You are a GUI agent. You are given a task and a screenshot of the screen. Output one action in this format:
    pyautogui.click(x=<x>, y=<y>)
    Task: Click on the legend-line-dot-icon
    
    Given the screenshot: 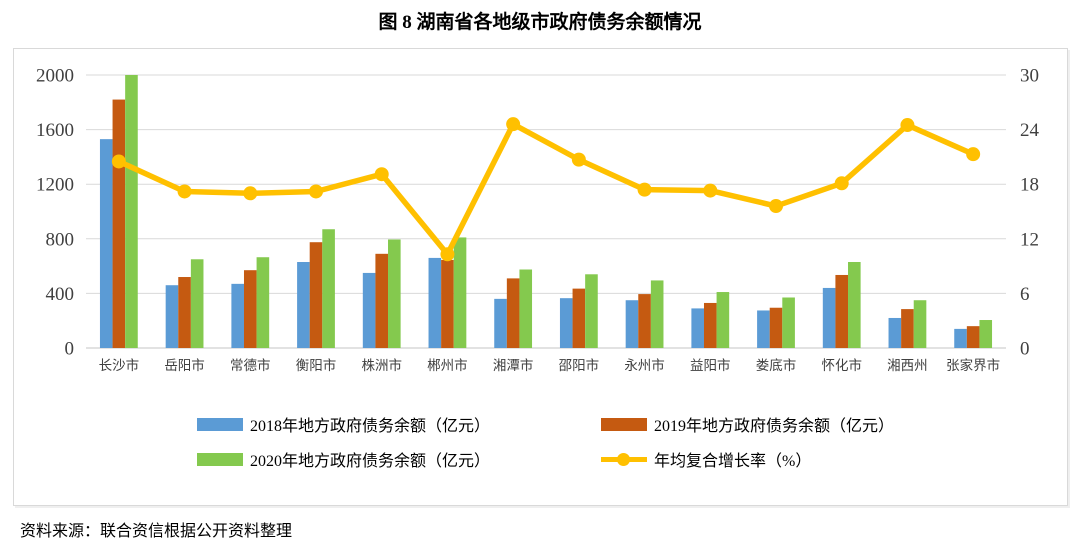 What is the action you would take?
    pyautogui.click(x=623, y=459)
    